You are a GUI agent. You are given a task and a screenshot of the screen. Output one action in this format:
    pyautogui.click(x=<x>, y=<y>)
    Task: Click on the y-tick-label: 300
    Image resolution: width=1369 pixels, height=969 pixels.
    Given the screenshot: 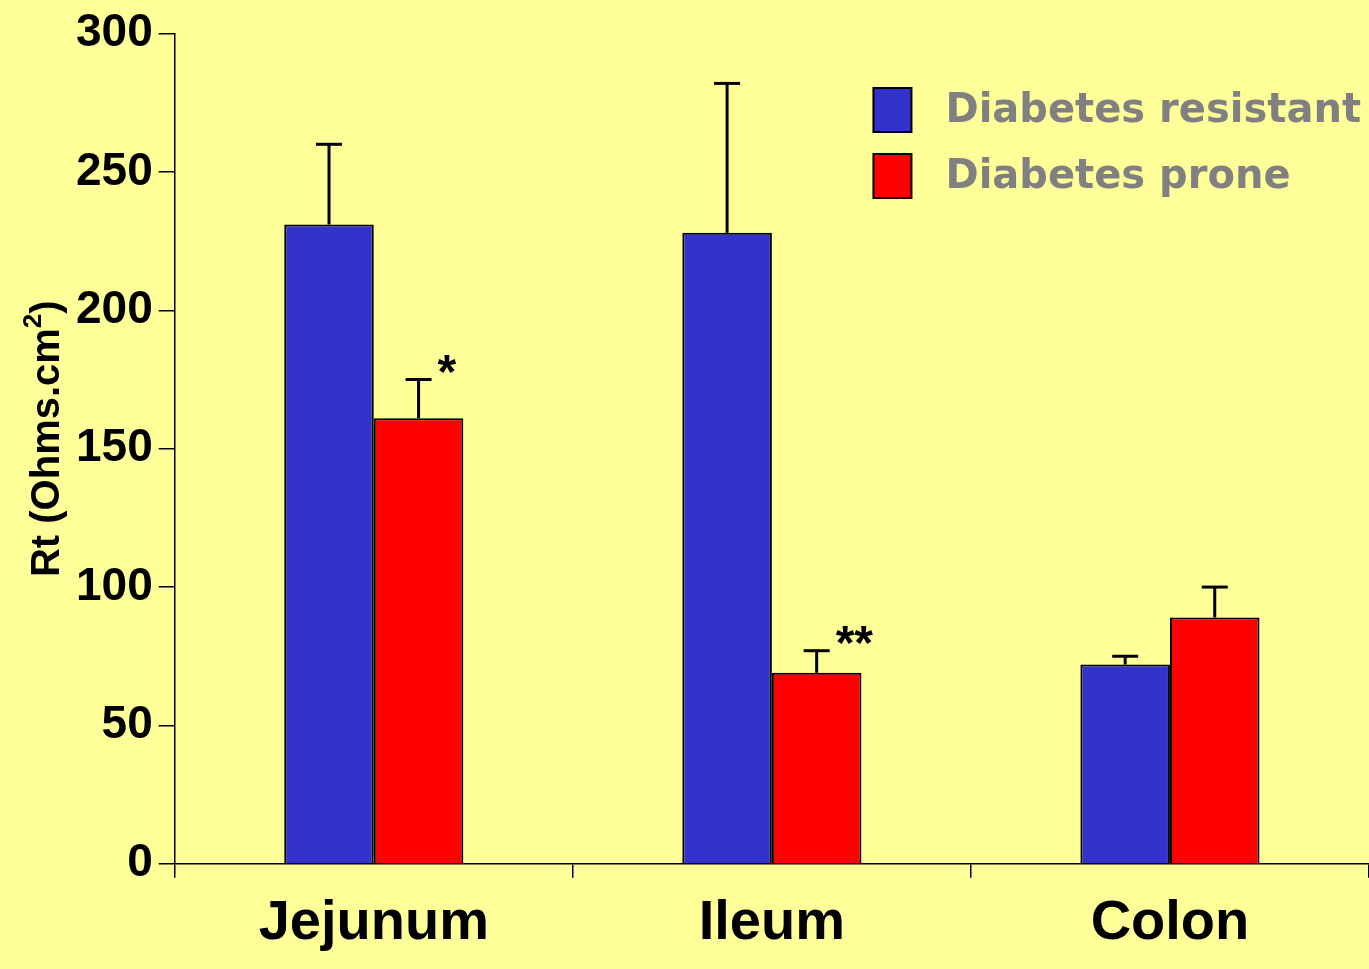 What is the action you would take?
    pyautogui.click(x=114, y=30)
    